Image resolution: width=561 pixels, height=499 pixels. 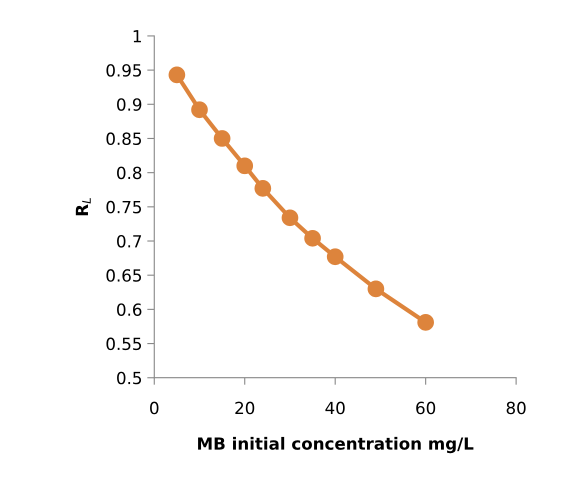 What do you see at coordinates (129, 309) in the screenshot?
I see `y-tick-label: 0.6` at bounding box center [129, 309].